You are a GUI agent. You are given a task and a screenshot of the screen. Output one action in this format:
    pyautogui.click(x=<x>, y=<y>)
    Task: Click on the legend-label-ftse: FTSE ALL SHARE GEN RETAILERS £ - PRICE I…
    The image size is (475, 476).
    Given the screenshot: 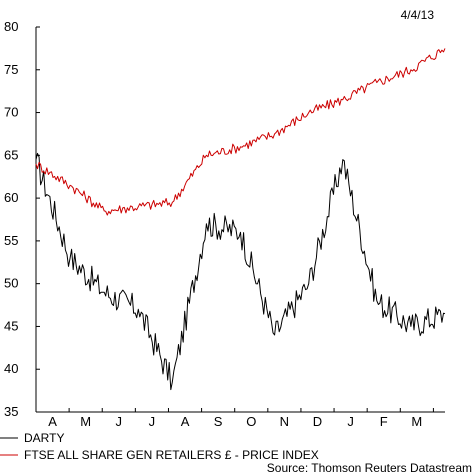 What is the action you would take?
    pyautogui.click(x=171, y=455)
    